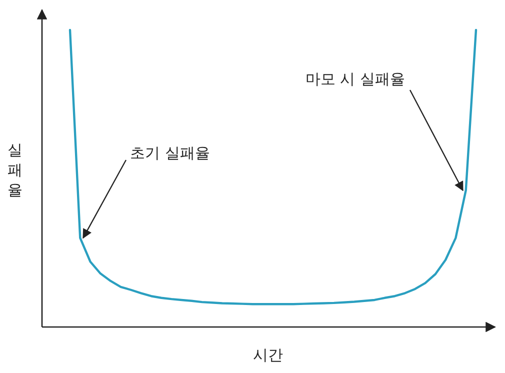 The height and width of the screenshot is (373, 505). I want to click on y-axis-title: 실패율, so click(15, 170).